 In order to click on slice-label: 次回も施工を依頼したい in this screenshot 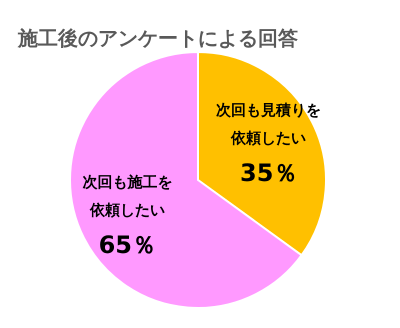, I will do `click(127, 196)`.